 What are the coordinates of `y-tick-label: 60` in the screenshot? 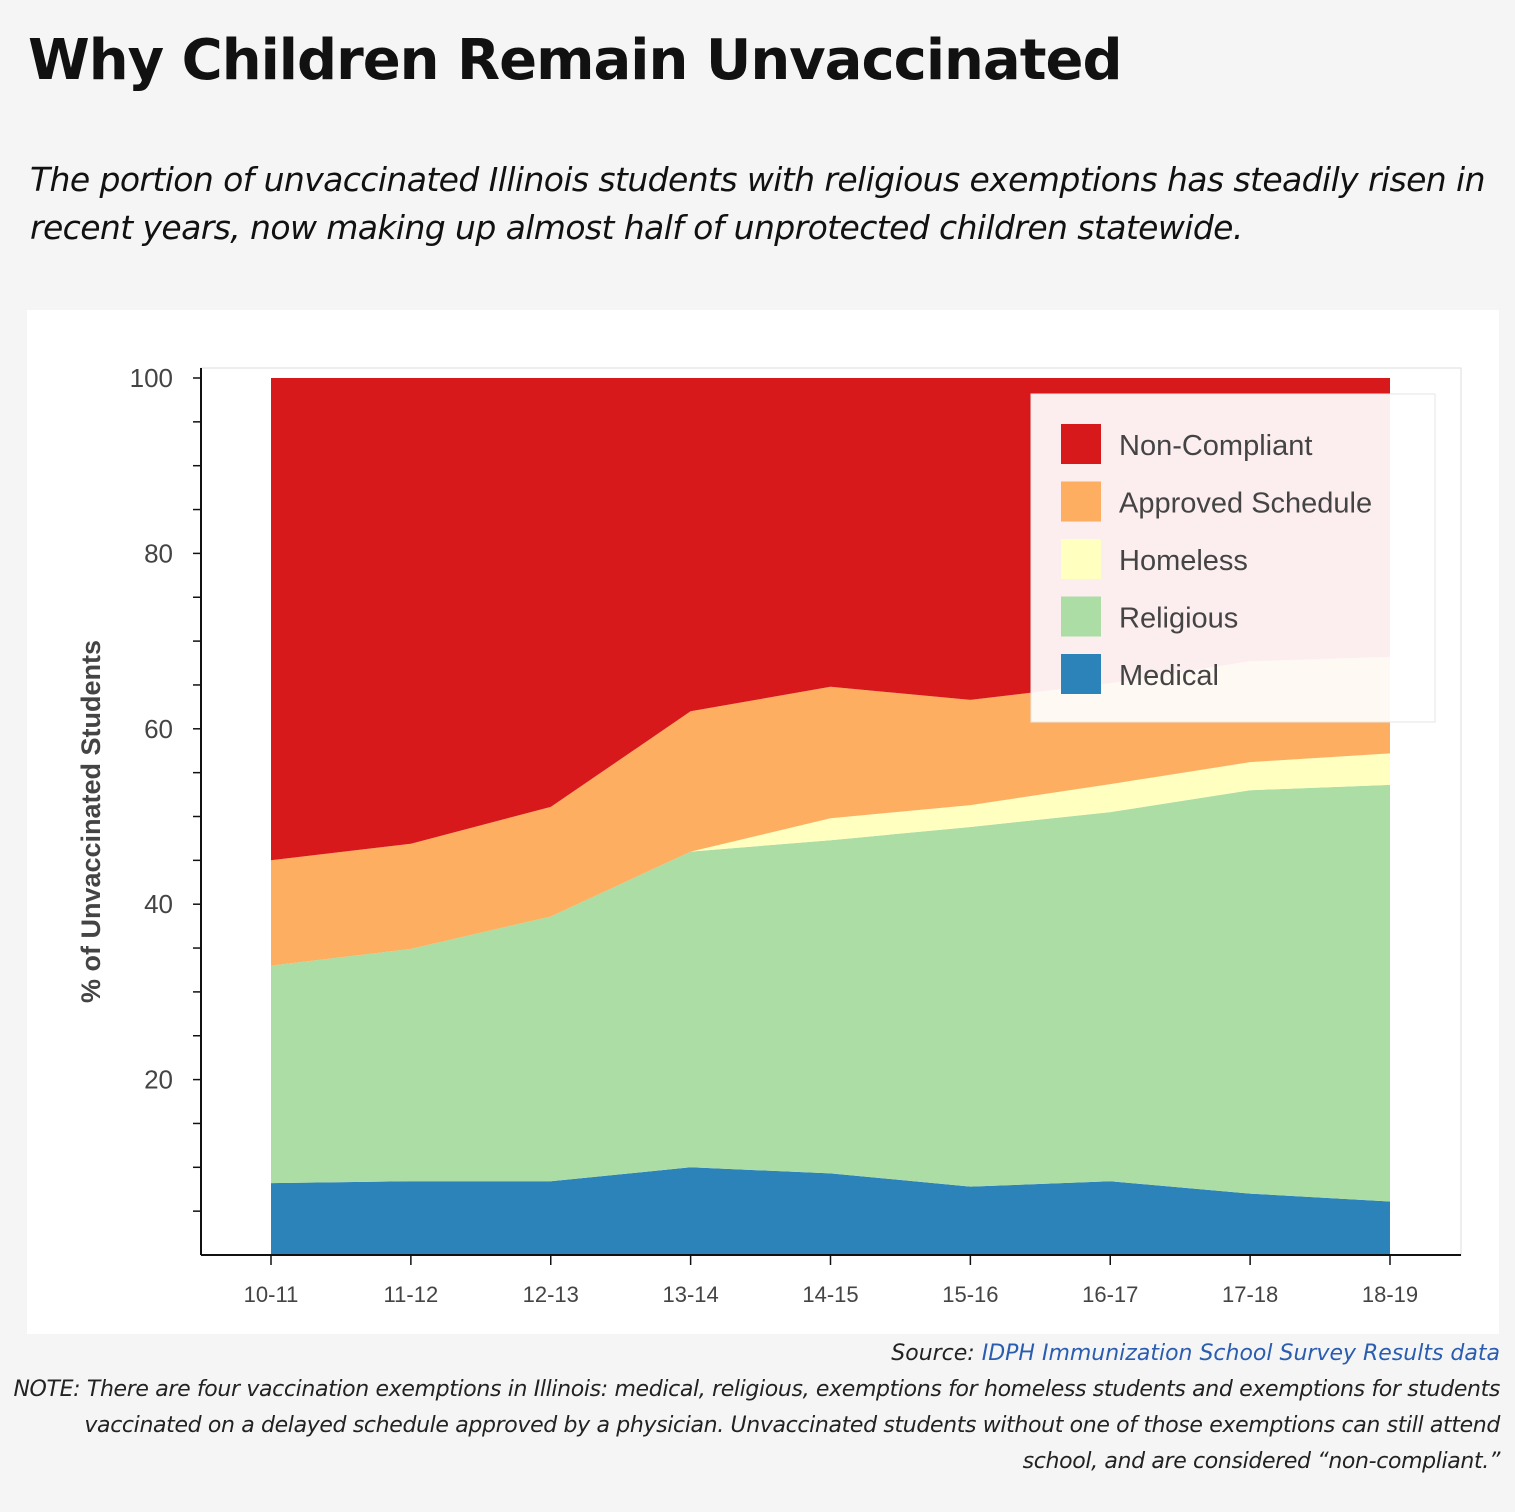 It's located at (158, 729).